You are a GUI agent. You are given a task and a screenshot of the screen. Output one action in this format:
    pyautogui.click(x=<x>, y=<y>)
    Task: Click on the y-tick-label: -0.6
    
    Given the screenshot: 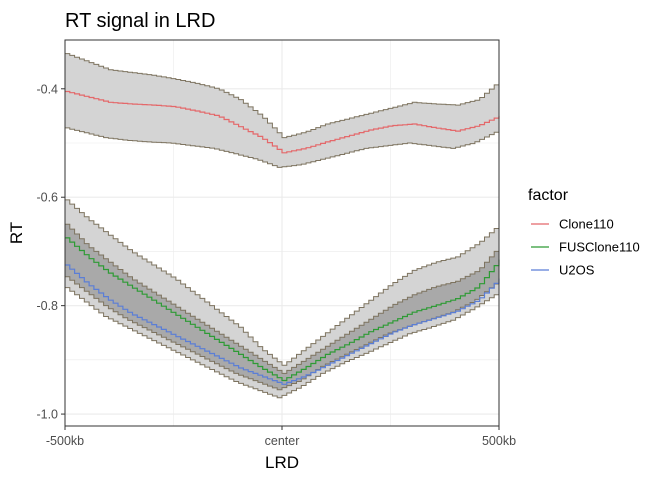 What is the action you would take?
    pyautogui.click(x=47, y=198)
    